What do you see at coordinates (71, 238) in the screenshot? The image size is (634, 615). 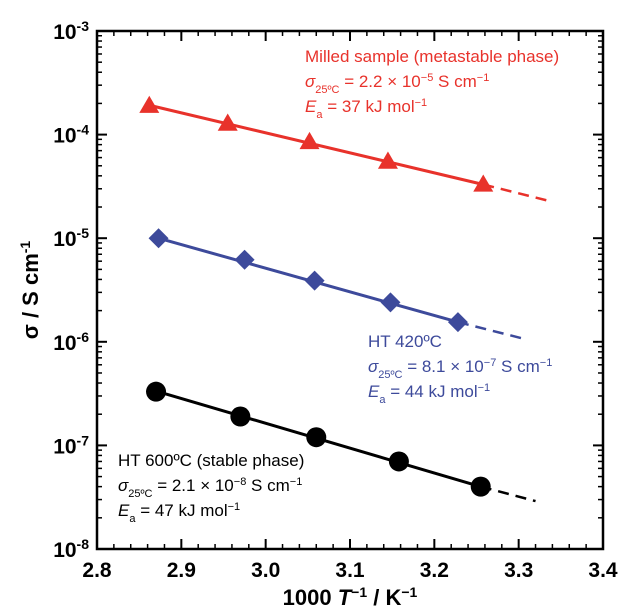 I see `y-tick-label: 10⁻⁵` at bounding box center [71, 238].